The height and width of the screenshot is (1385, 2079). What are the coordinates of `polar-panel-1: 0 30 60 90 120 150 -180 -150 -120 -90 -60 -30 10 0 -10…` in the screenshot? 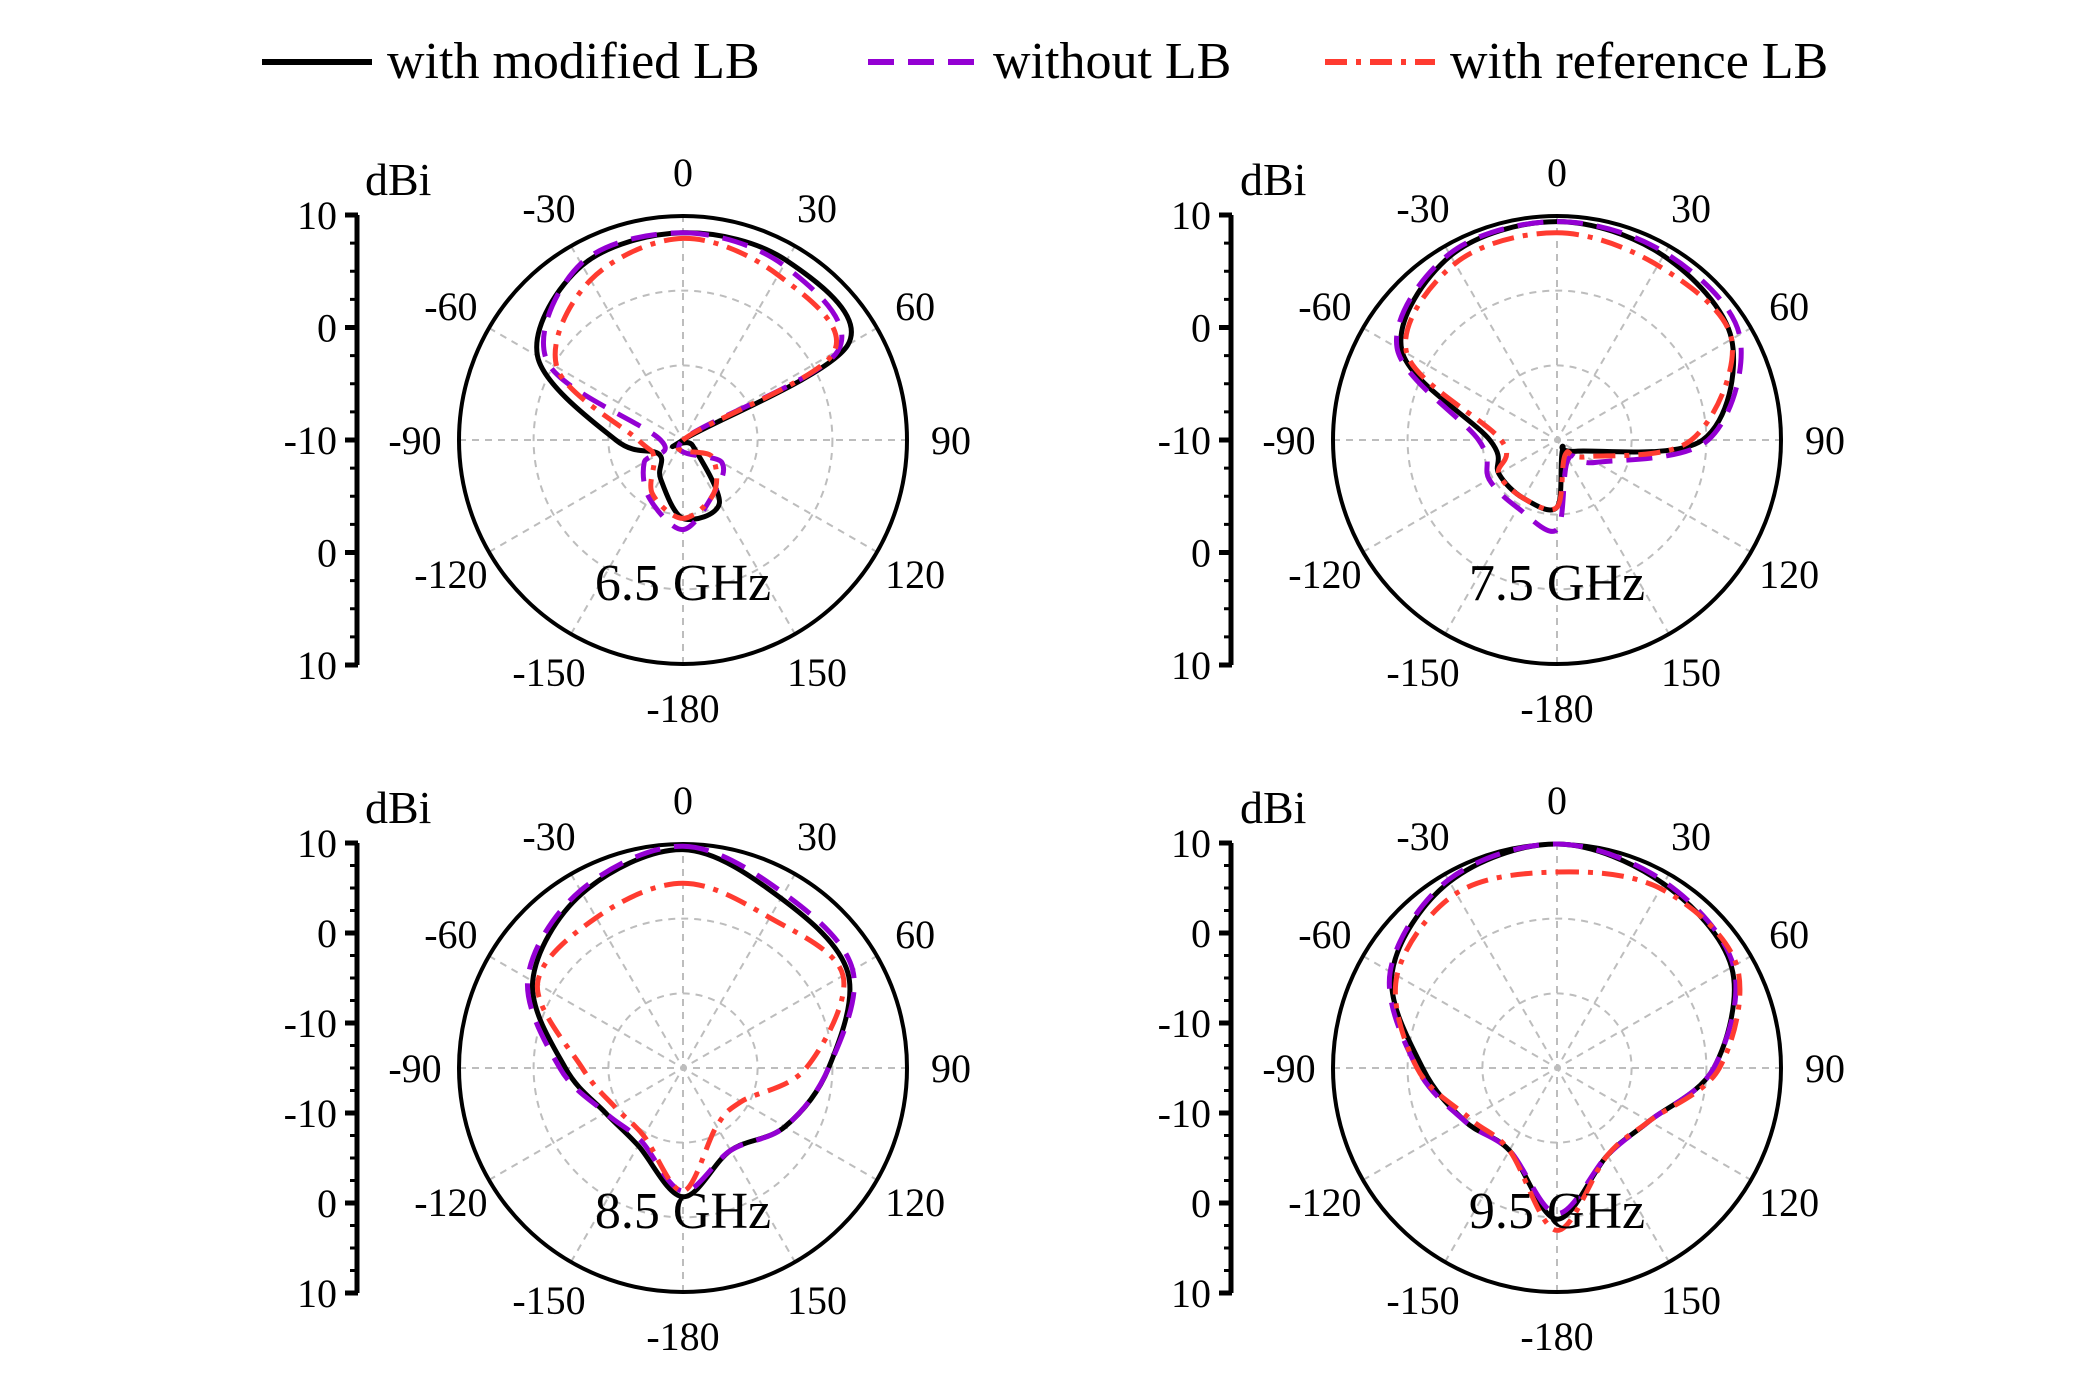 It's located at (627, 440).